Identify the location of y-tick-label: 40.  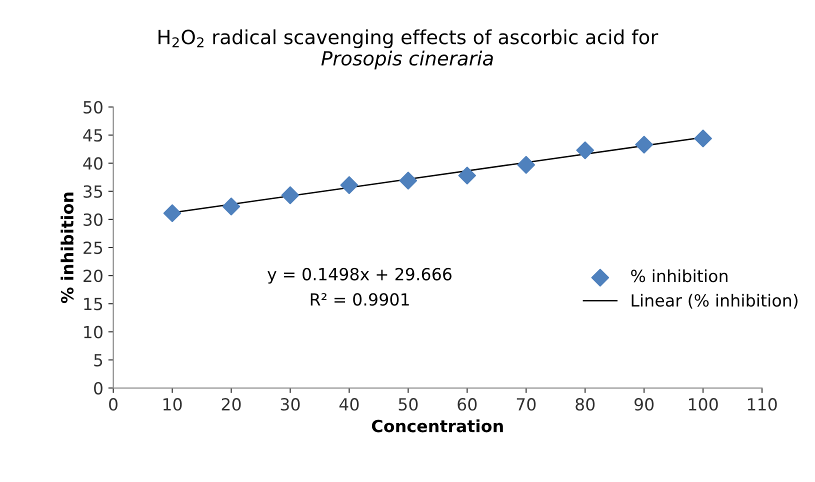
(92, 163).